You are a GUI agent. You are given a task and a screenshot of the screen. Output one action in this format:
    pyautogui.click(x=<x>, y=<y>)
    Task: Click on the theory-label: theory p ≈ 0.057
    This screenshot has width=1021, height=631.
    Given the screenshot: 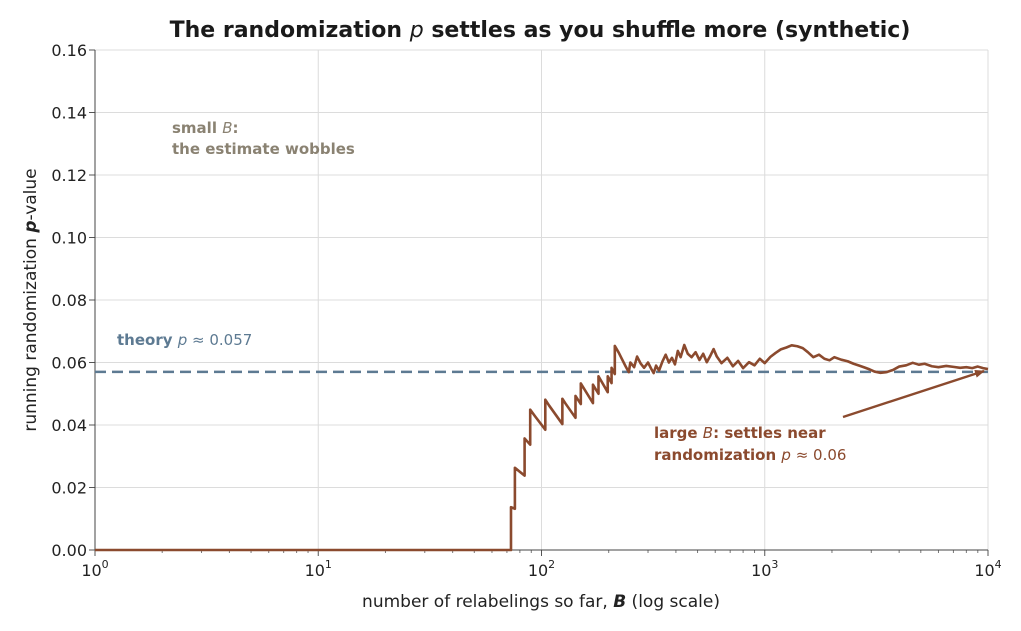 What is the action you would take?
    pyautogui.click(x=184, y=340)
    